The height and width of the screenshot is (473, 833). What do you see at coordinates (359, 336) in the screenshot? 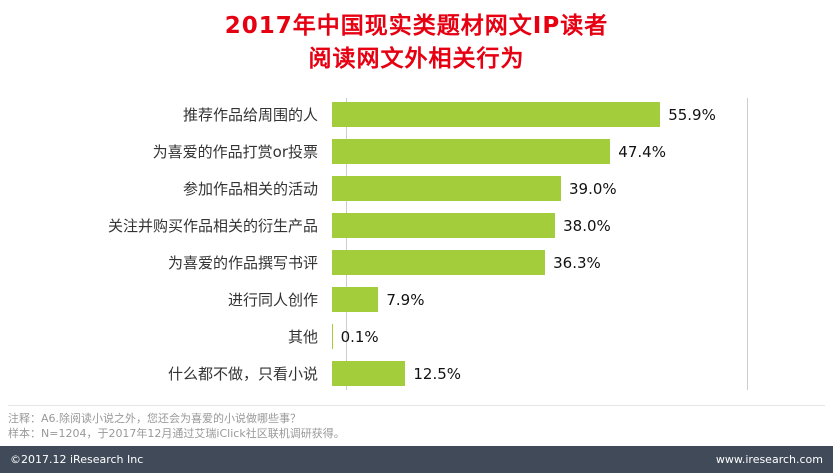
I see `value-label: 0.1%` at bounding box center [359, 336].